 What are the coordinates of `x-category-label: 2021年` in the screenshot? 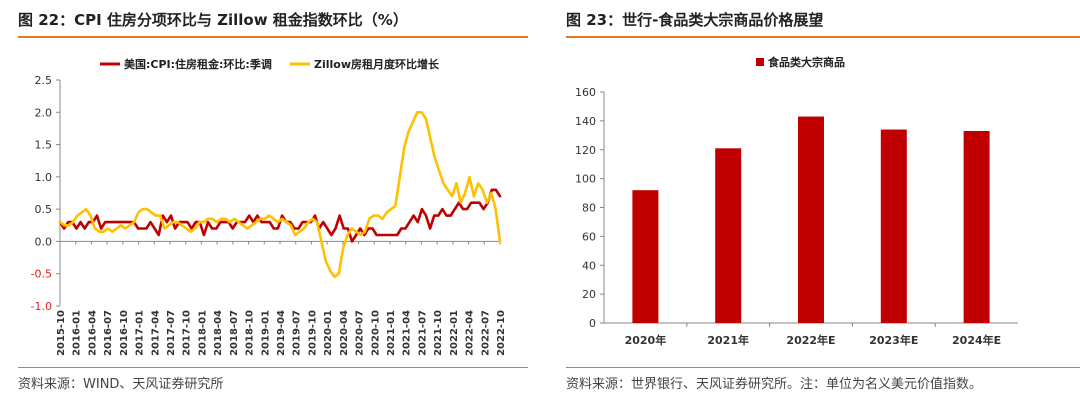 It's located at (728, 340).